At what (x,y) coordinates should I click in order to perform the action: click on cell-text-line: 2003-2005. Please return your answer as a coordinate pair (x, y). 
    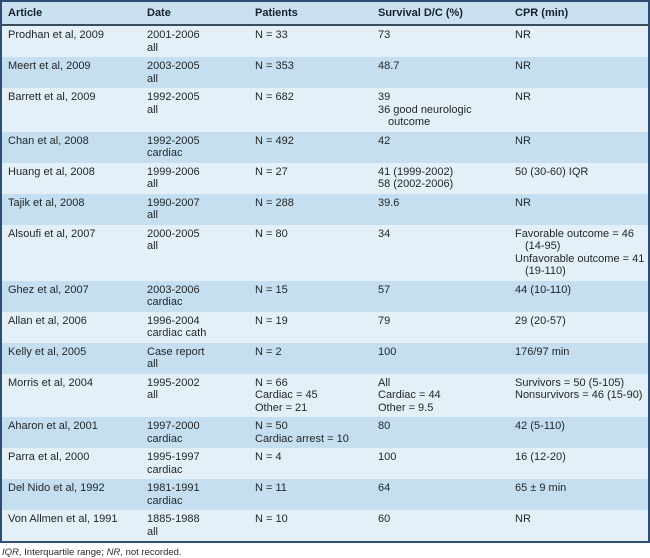
    Looking at the image, I should click on (173, 66).